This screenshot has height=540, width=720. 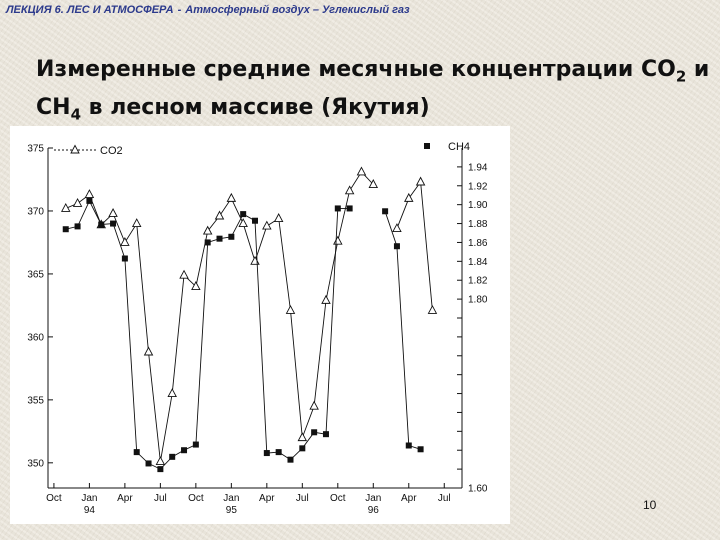 What do you see at coordinates (35, 211) in the screenshot?
I see `left-axis-tick-label: 370` at bounding box center [35, 211].